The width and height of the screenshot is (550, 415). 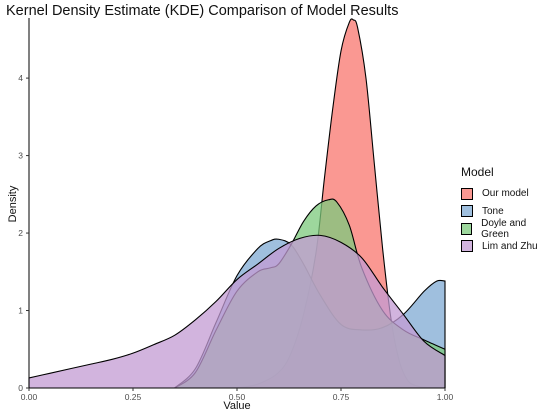 I want to click on y-tick-label: 0, so click(x=20, y=388).